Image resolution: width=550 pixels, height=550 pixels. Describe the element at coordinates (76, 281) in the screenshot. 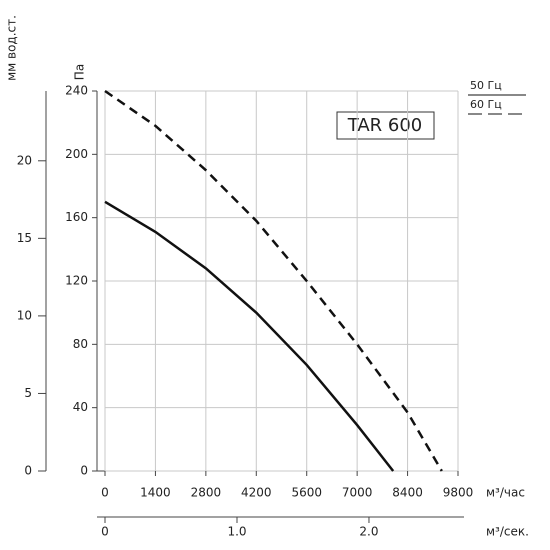

I see `y-tick-label: 120` at that location.